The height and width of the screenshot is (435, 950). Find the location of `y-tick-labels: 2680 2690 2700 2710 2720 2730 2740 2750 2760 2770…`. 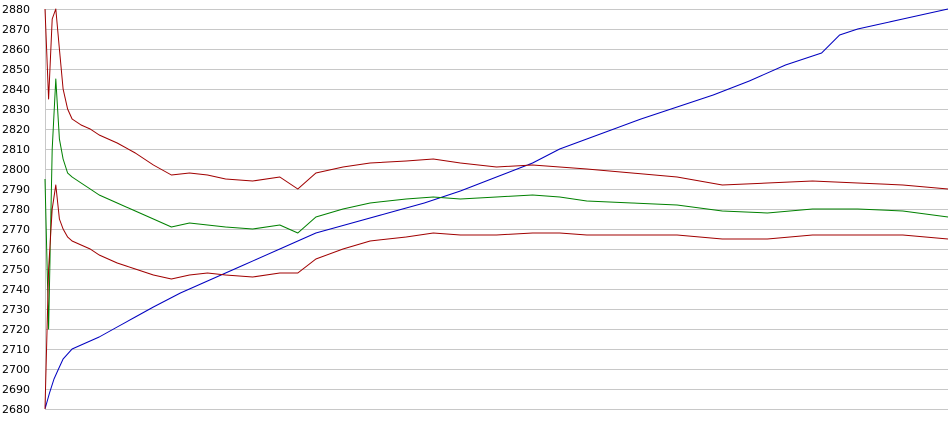

y-tick-labels: 2680 2690 2700 2710 2720 2730 2740 2750 2760 2770… is located at coordinates (16, 209).